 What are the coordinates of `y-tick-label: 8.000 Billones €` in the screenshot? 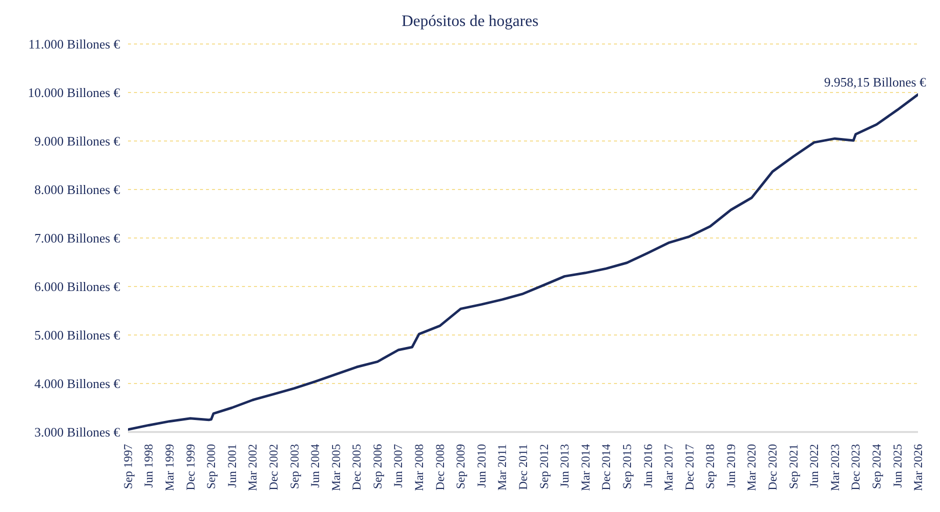 It's located at (77, 190).